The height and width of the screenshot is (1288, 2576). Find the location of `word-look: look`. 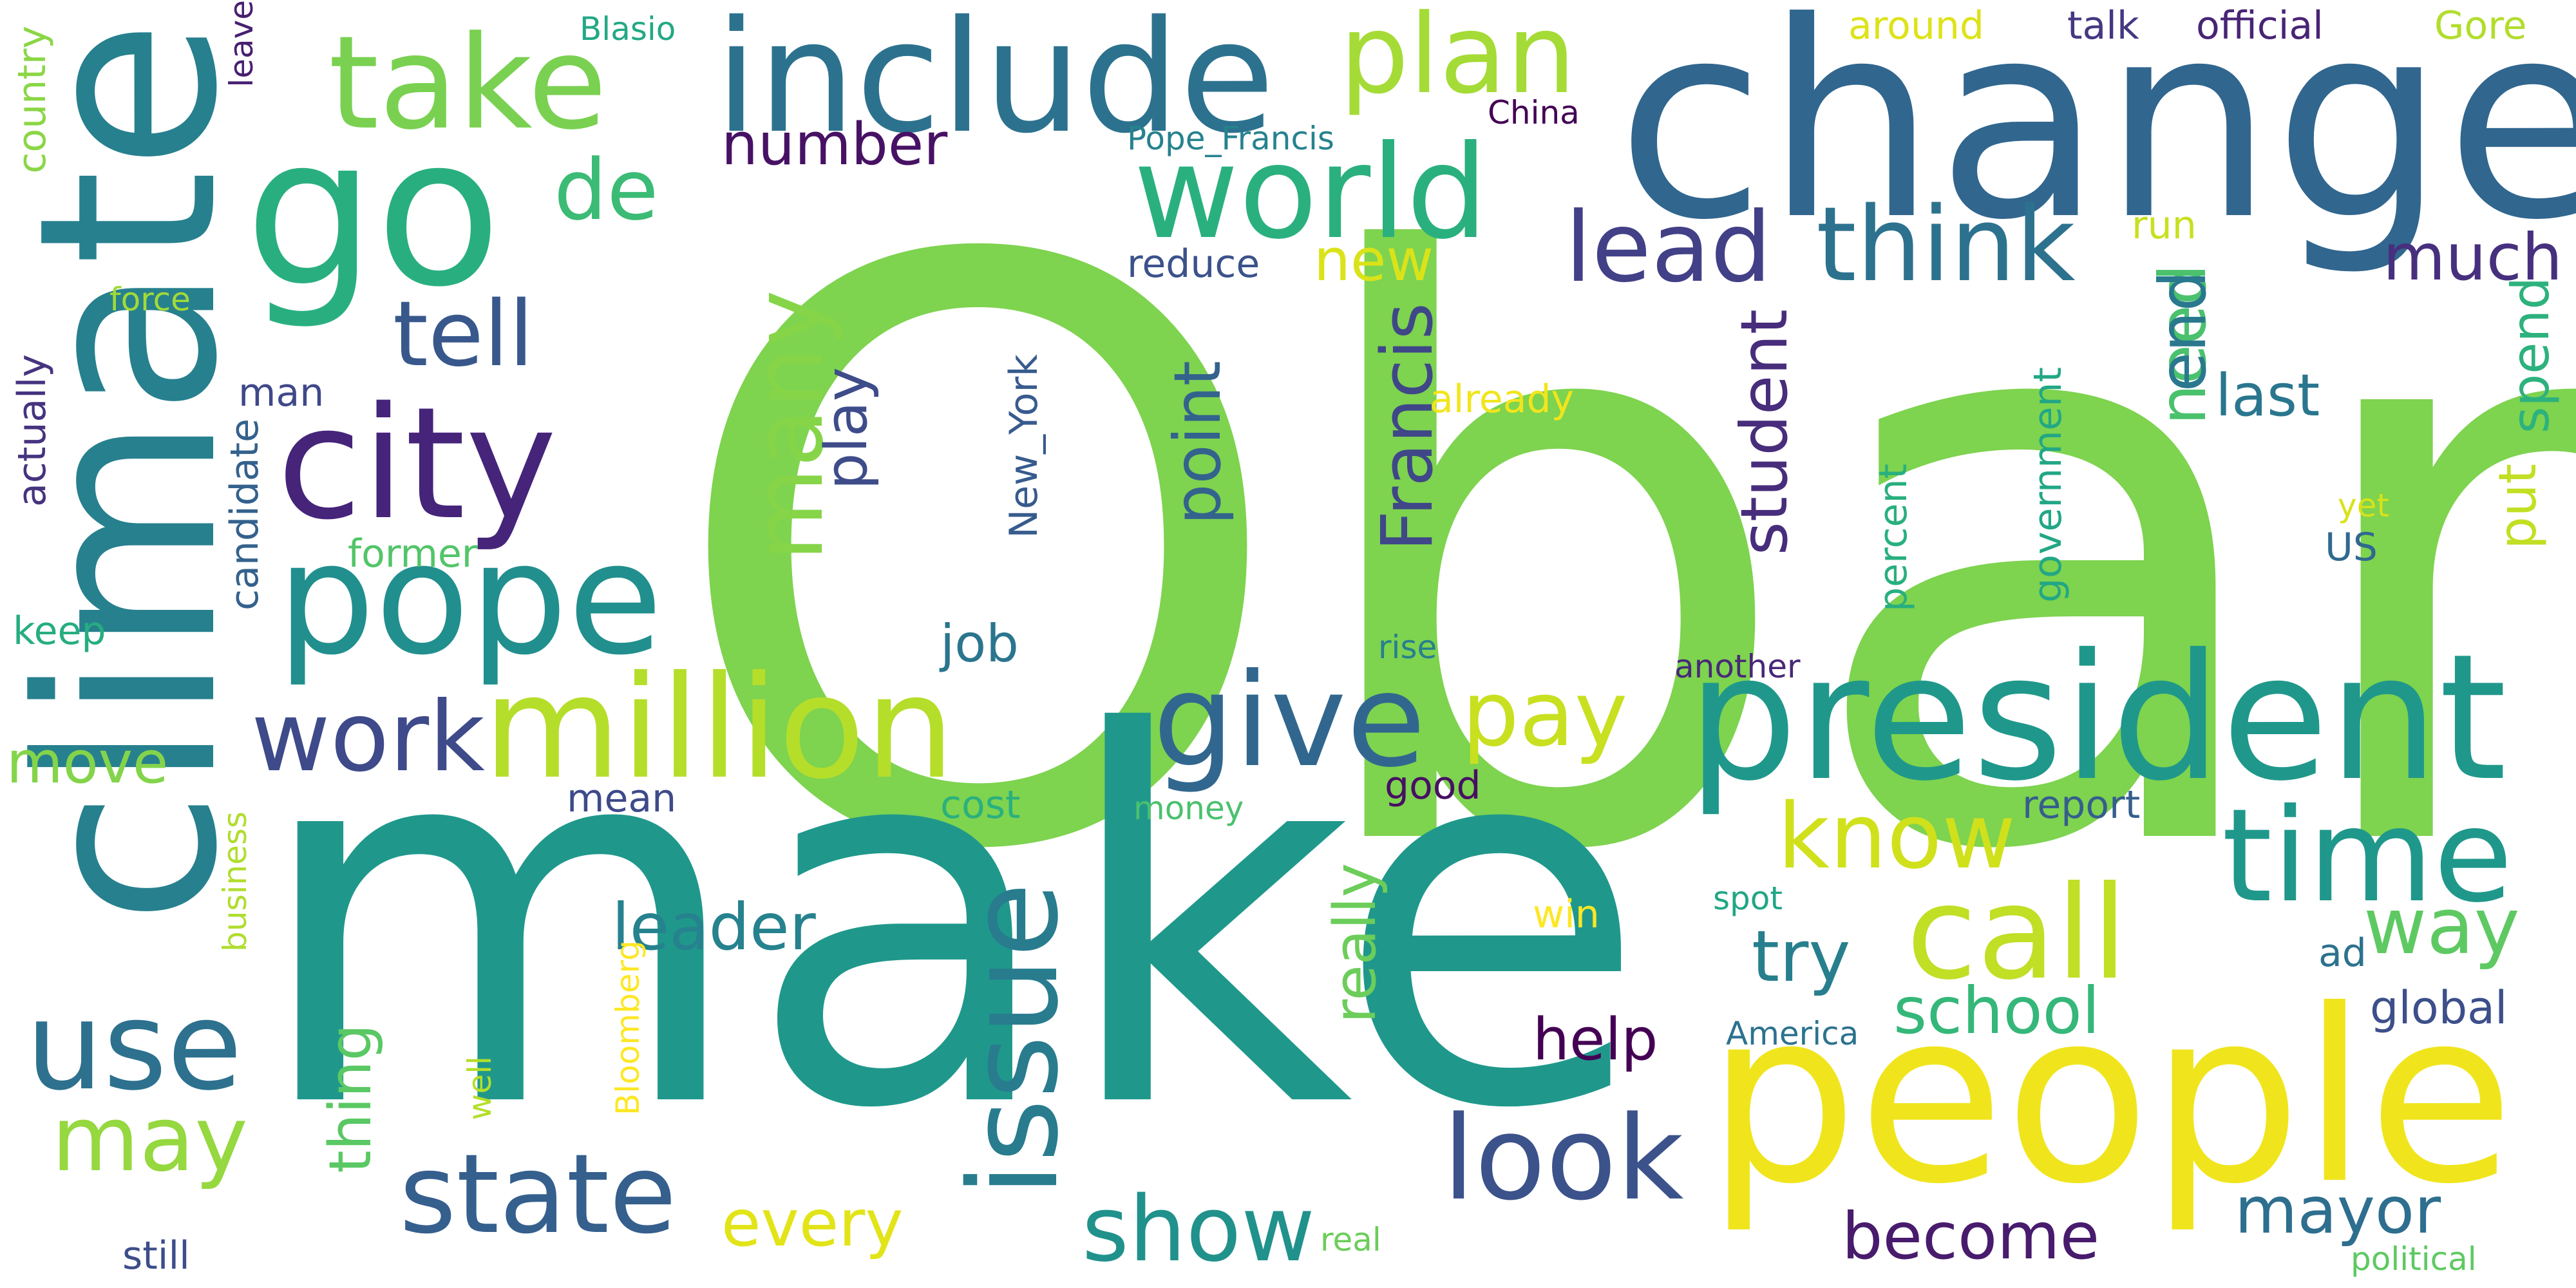

word-look: look is located at coordinates (1564, 1159).